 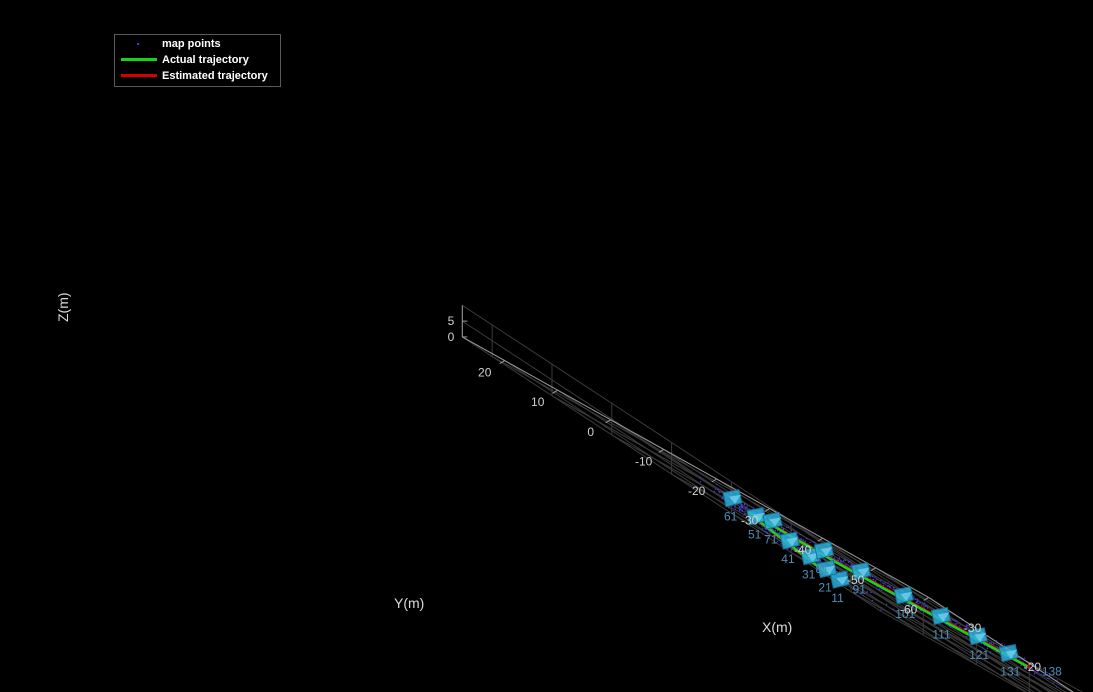 What do you see at coordinates (191, 44) in the screenshot?
I see `legend-label: map points` at bounding box center [191, 44].